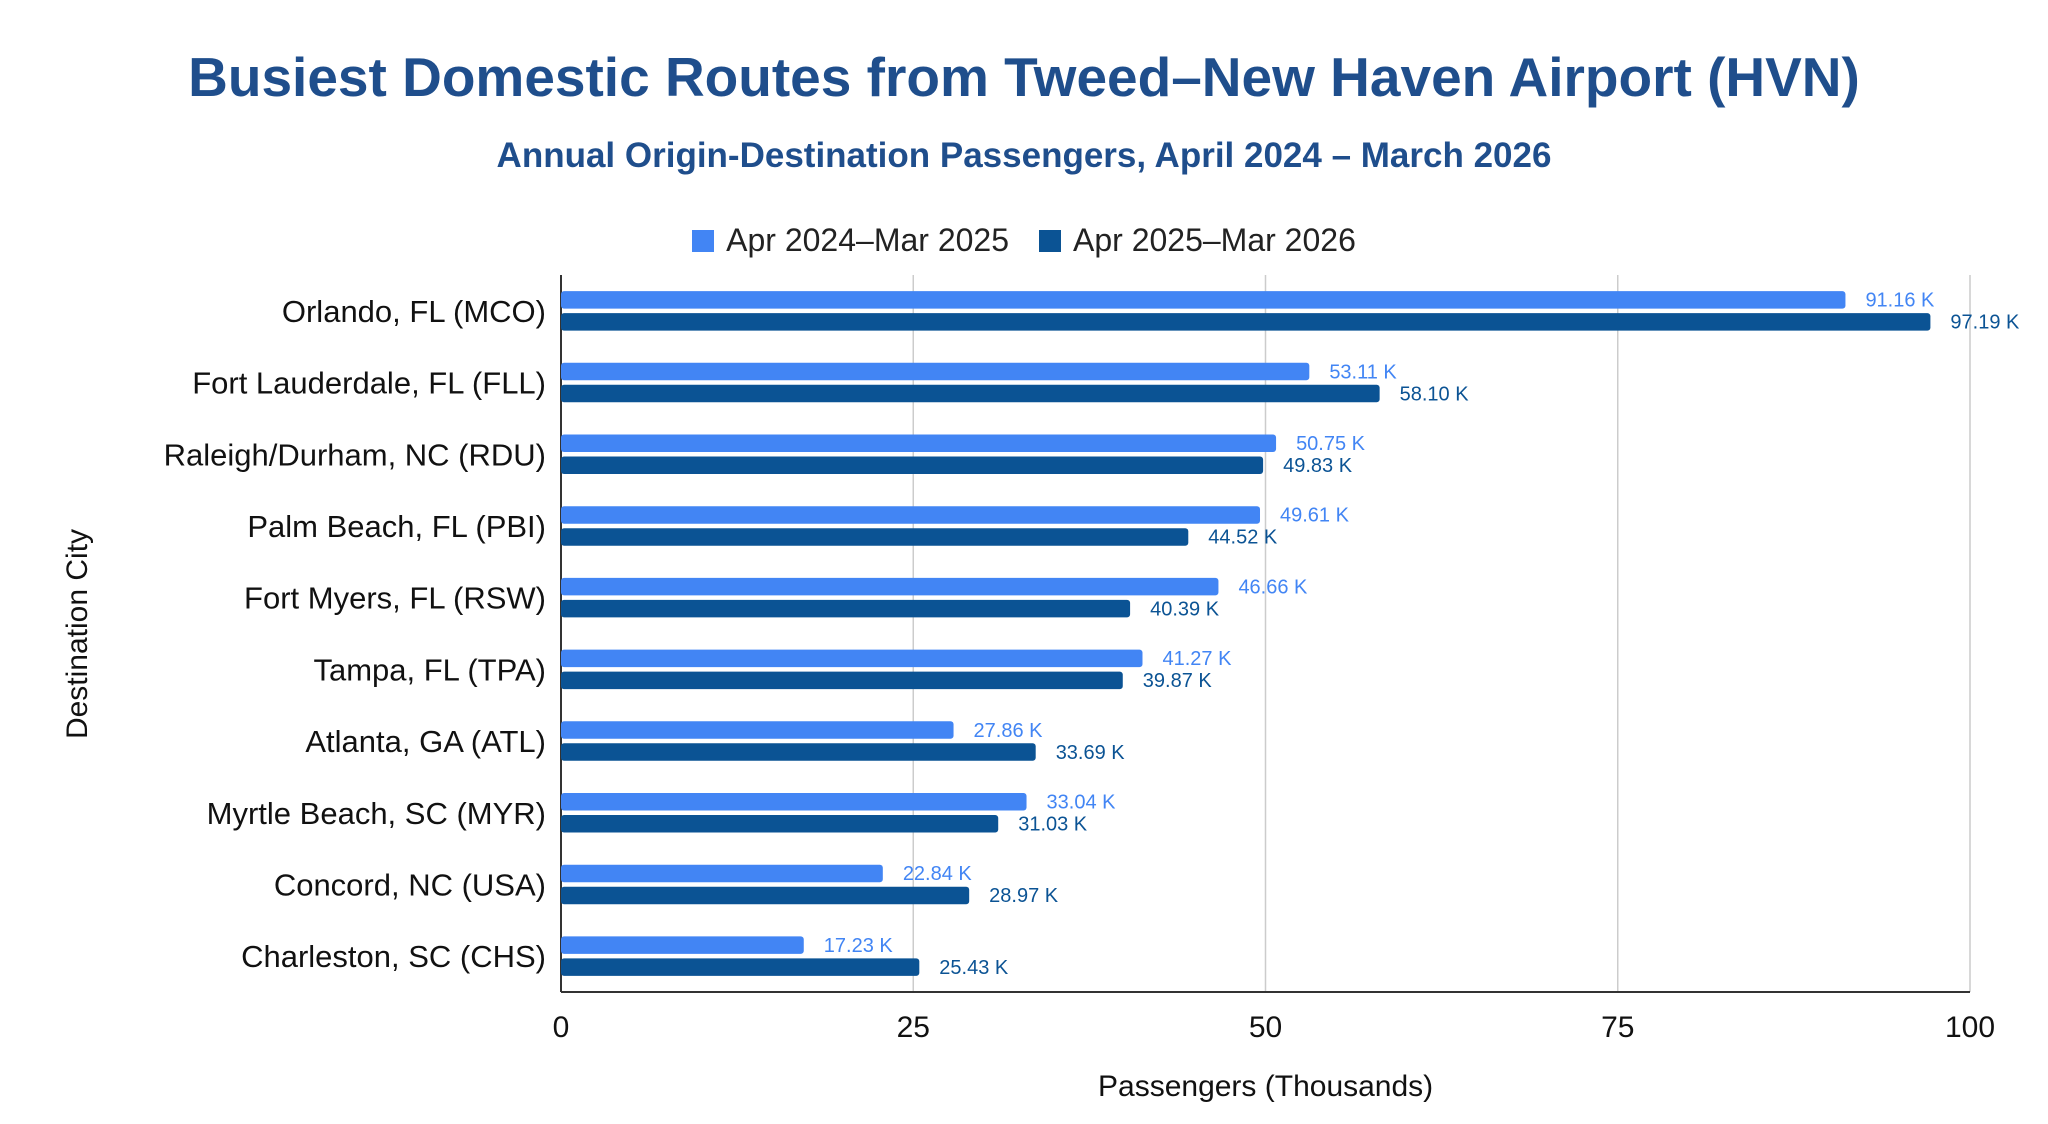 This screenshot has height=1124, width=2048. I want to click on category-label-8: Myrtle Beach, SC (MYR), so click(376, 813).